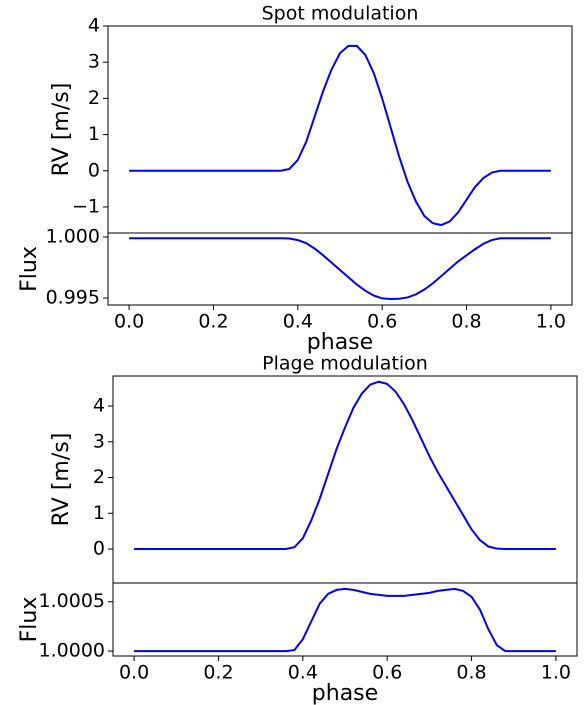 The image size is (584, 705). I want to click on y-tick-label: 1.0000, so click(72, 651).